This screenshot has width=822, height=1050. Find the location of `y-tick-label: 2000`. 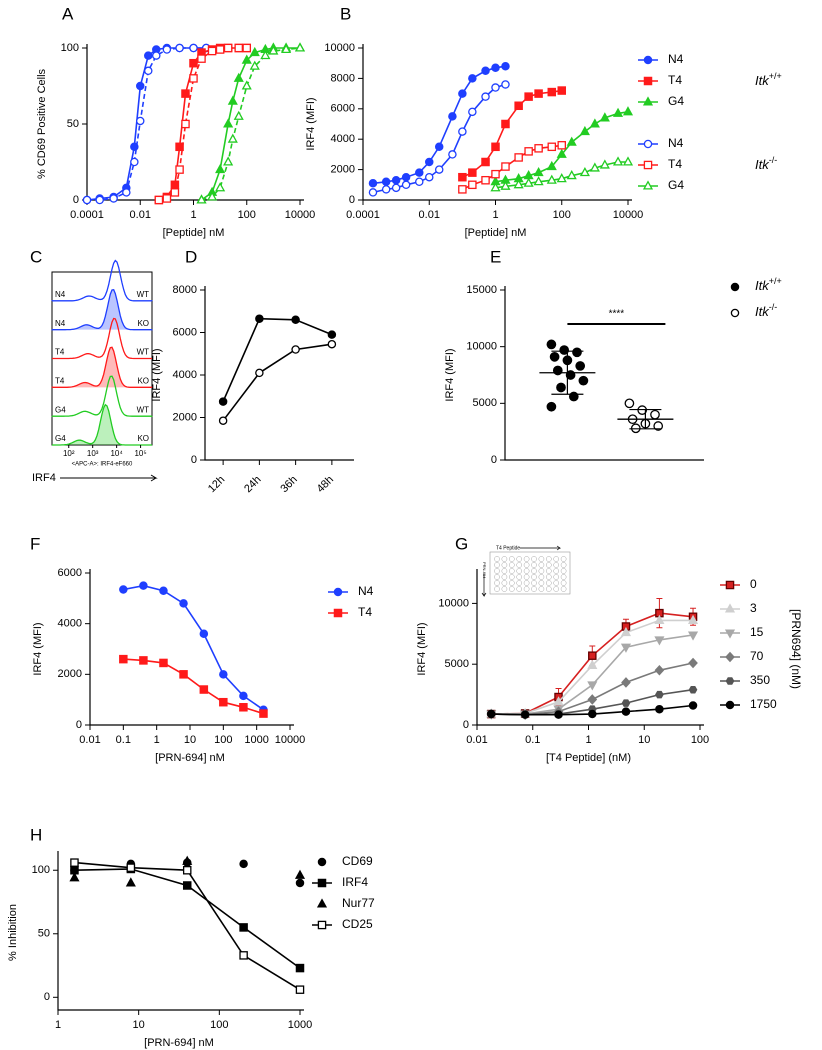

y-tick-label: 2000 is located at coordinates (185, 417).